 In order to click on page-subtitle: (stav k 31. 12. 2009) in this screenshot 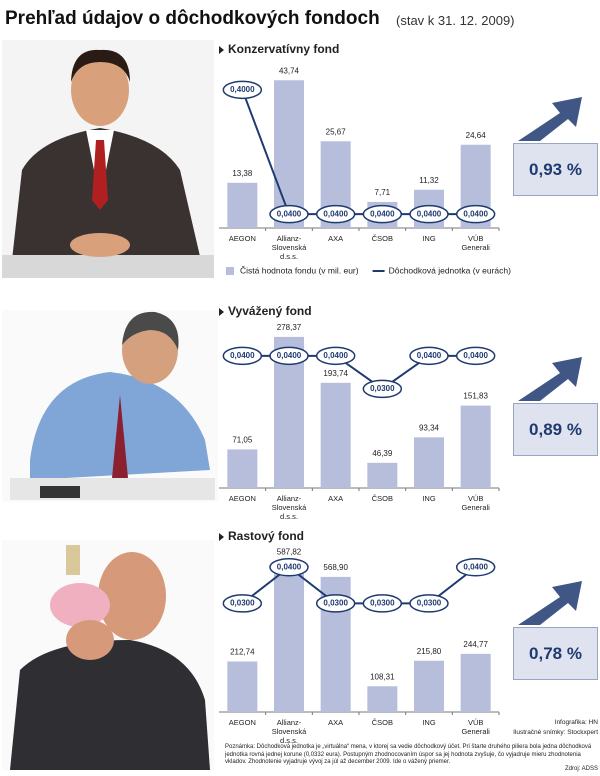, I will do `click(455, 20)`.